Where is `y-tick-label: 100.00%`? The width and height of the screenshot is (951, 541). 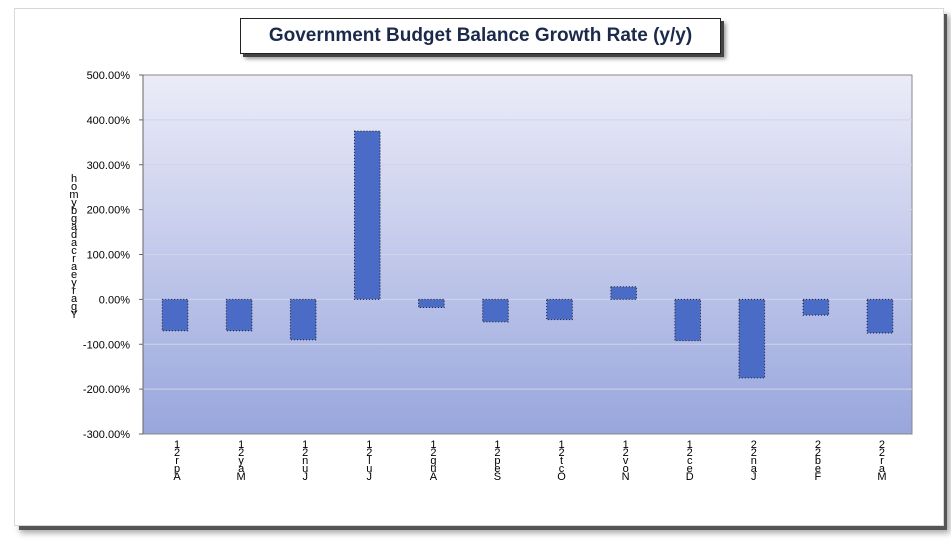
y-tick-label: 100.00% is located at coordinates (109, 256).